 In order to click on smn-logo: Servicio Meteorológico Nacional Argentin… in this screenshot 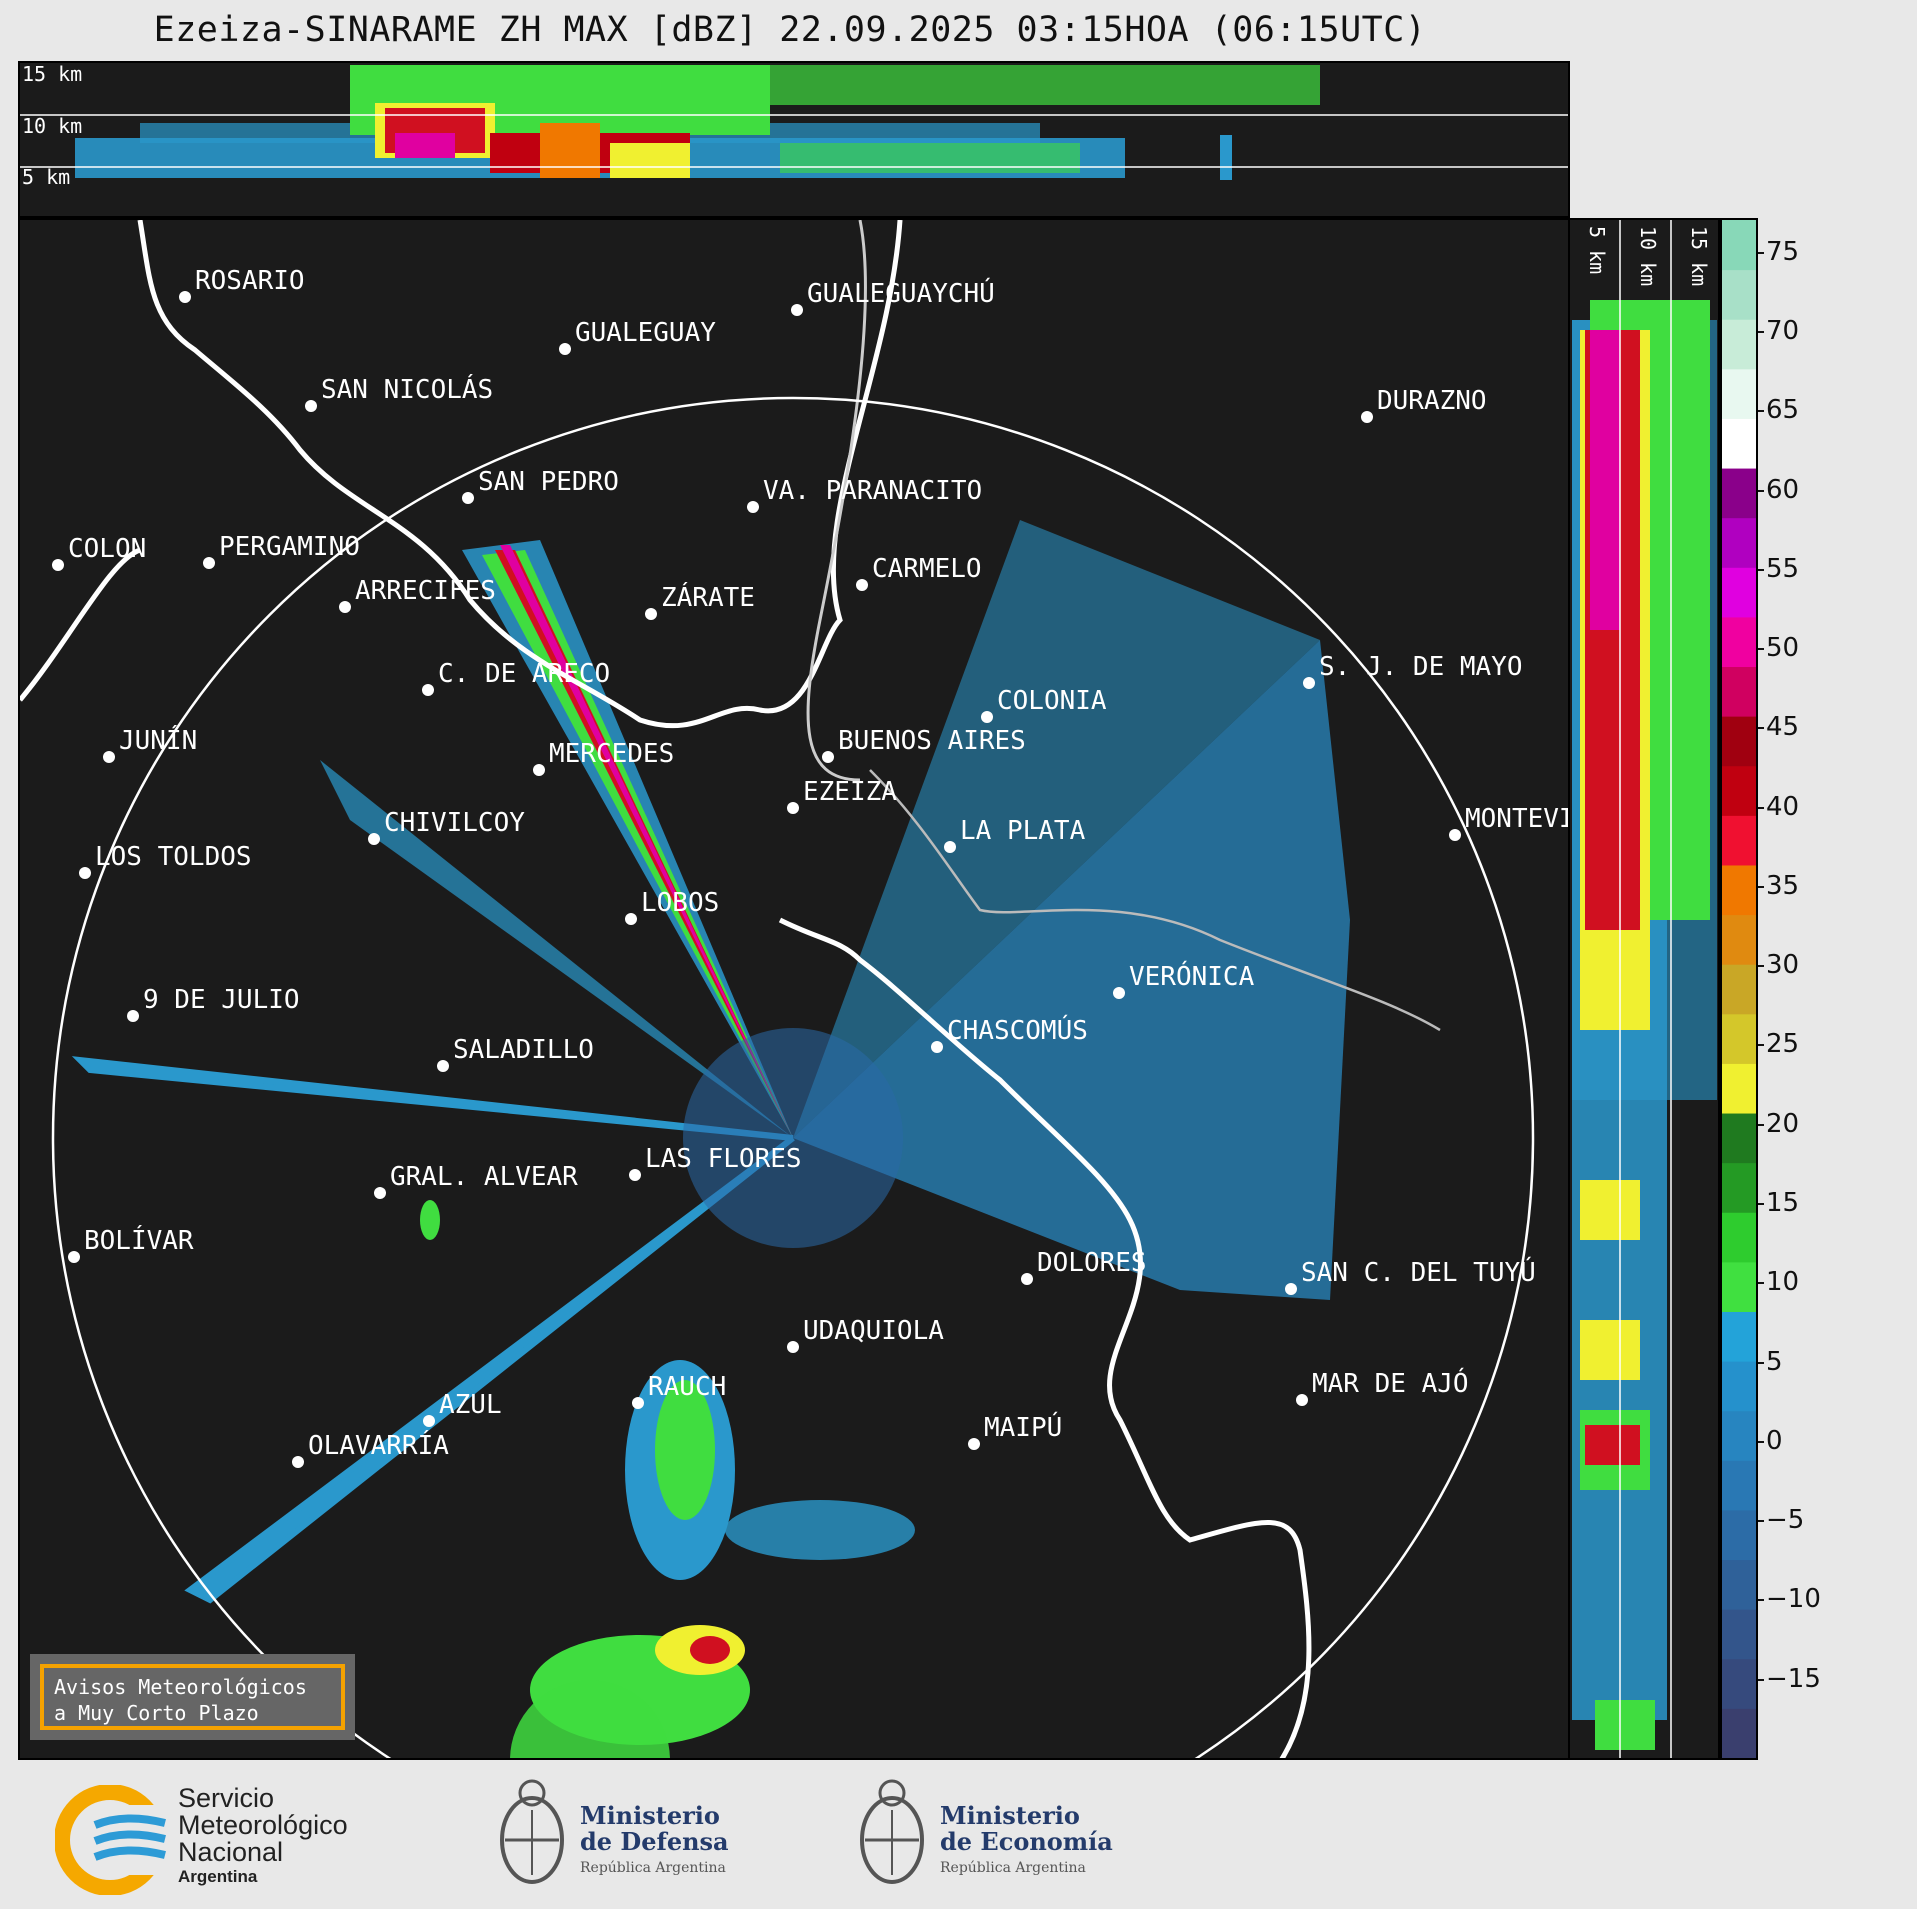, I will do `click(220, 1840)`.